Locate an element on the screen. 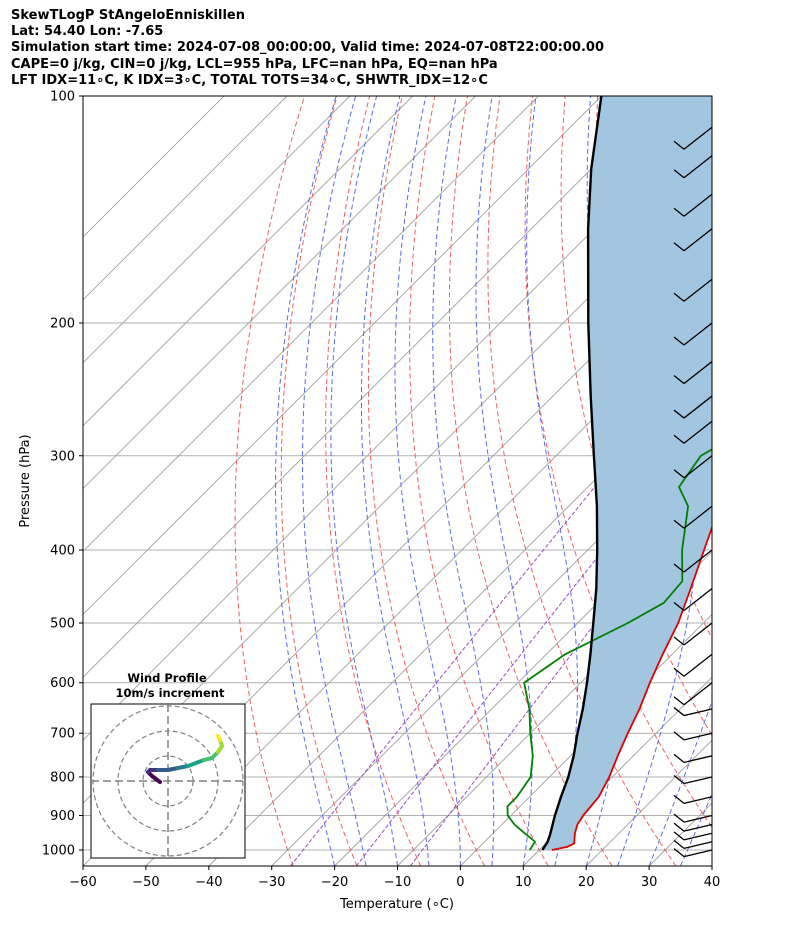 The image size is (794, 937). x-tick-label: 40 is located at coordinates (712, 882).